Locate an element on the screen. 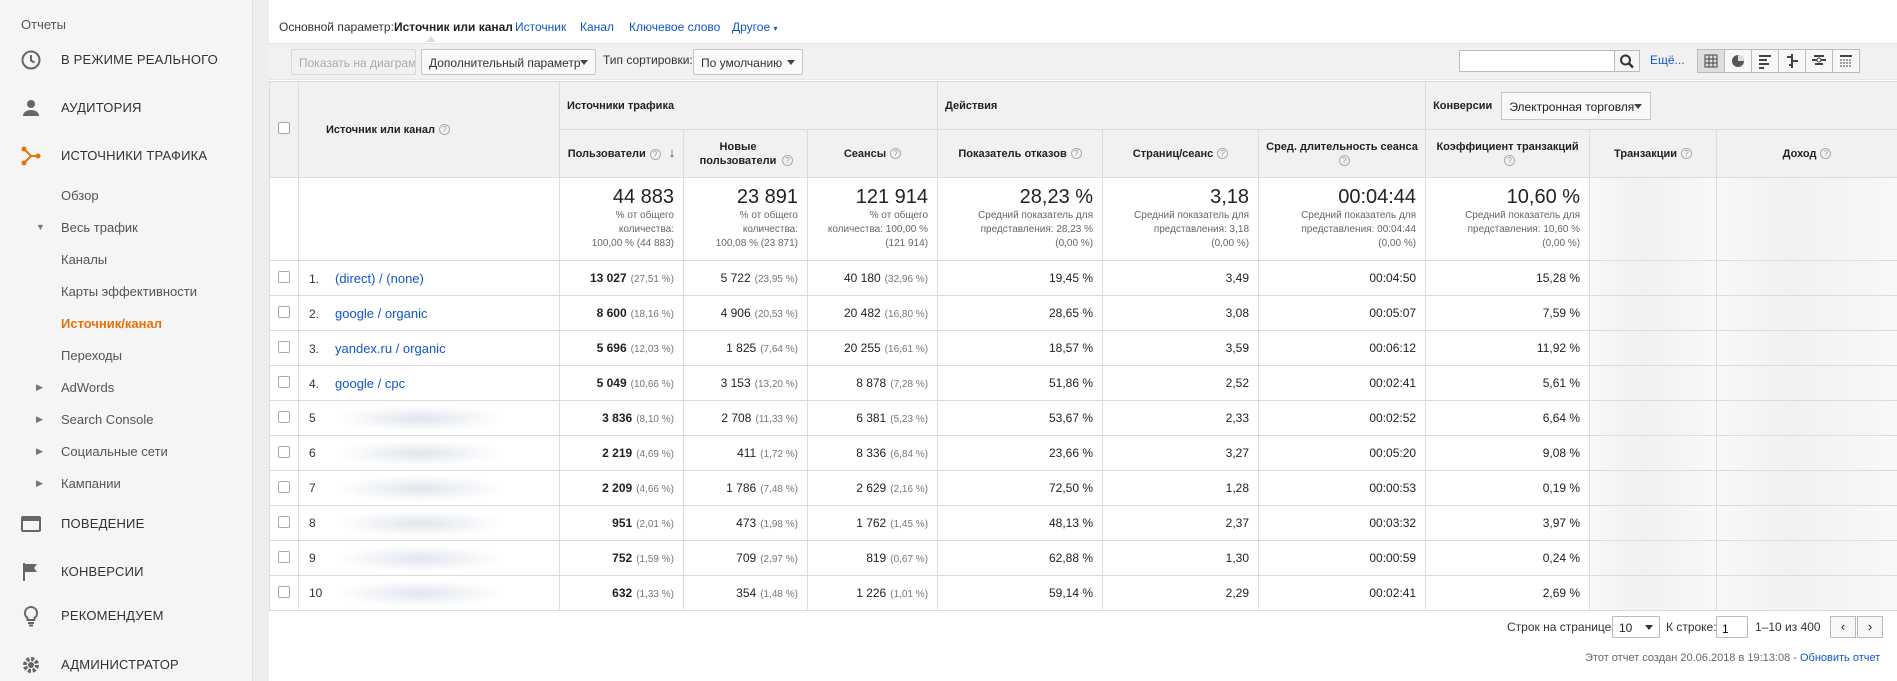 The image size is (1897, 681). nav-all-traffic: Весь трафик is located at coordinates (99, 227).